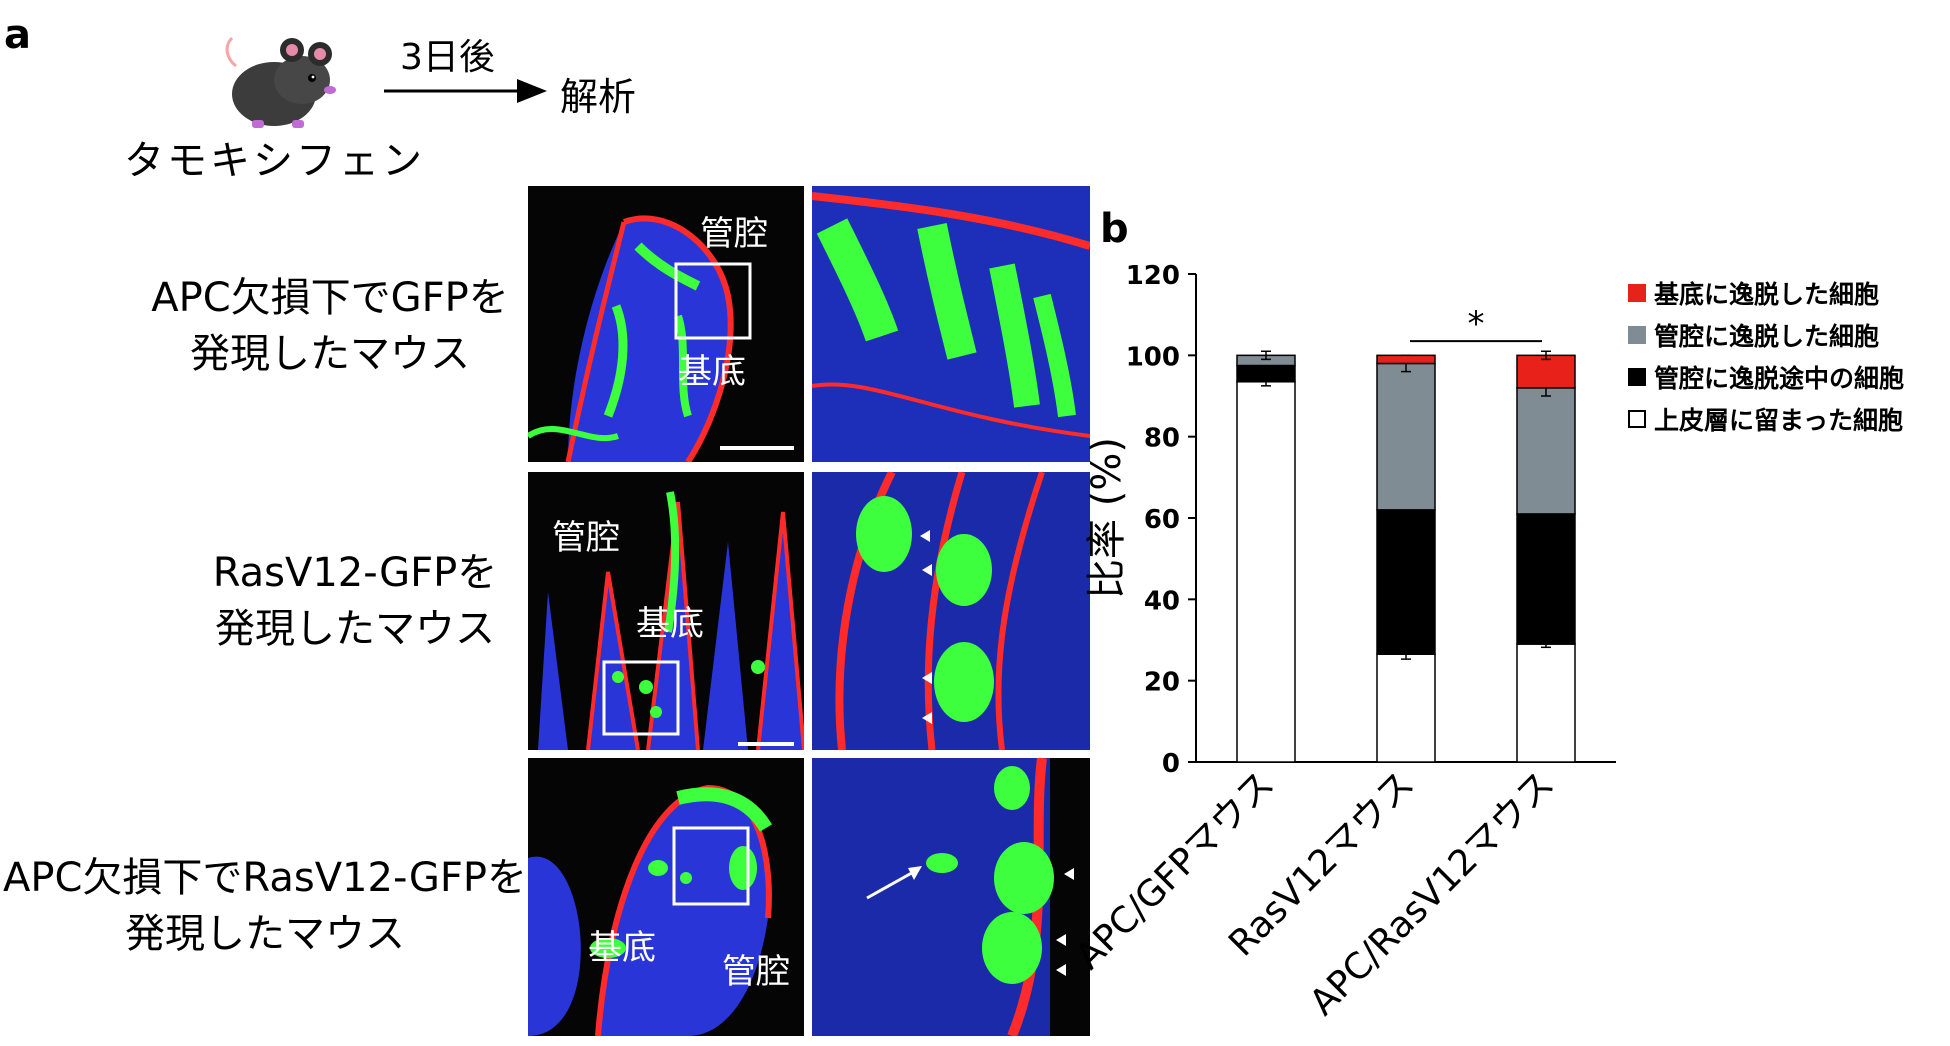 Image resolution: width=1950 pixels, height=1046 pixels. What do you see at coordinates (1637, 377) in the screenshot?
I see `legend-swatch-extruding` at bounding box center [1637, 377].